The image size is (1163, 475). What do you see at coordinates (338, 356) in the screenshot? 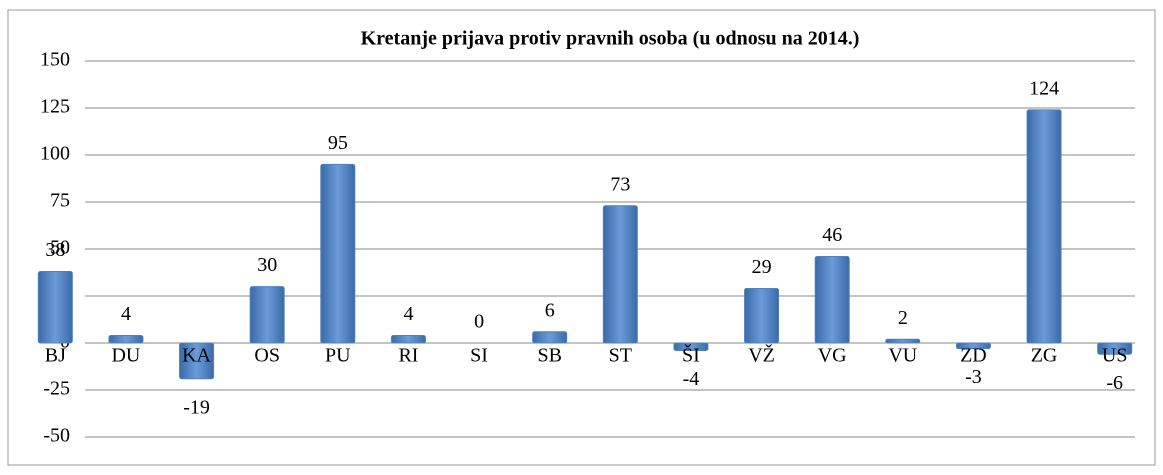
I see `x-tick-label: PU` at bounding box center [338, 356].